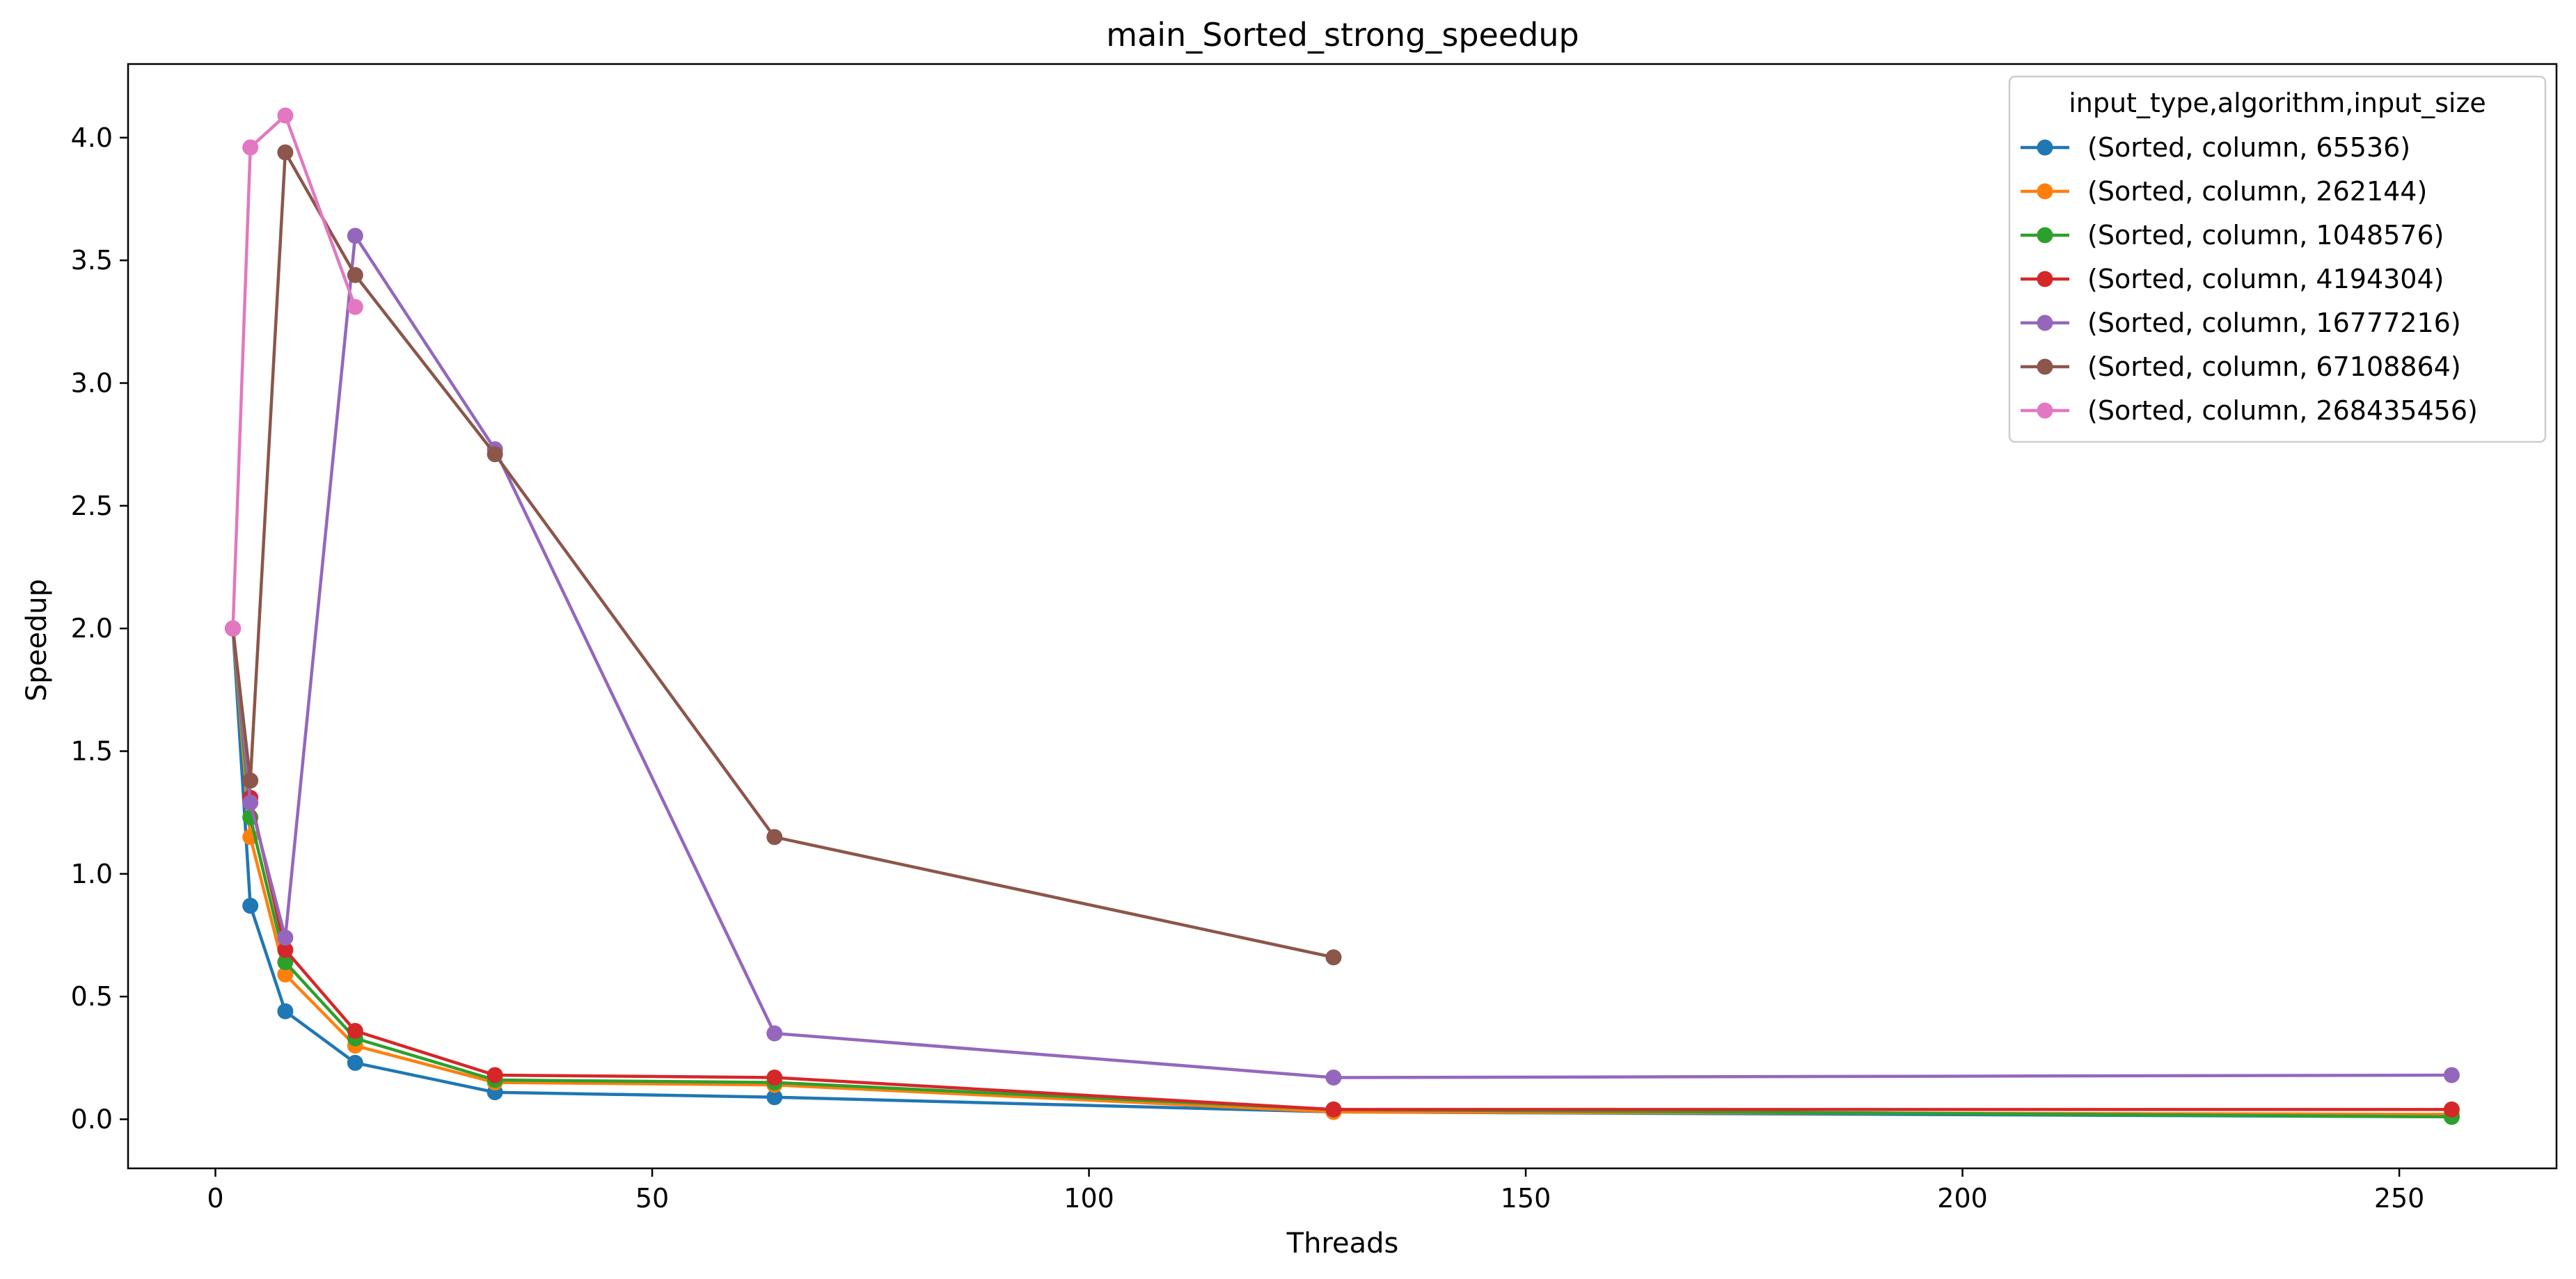  Describe the element at coordinates (215, 1199) in the screenshot. I see `x-tick-label: 0` at that location.